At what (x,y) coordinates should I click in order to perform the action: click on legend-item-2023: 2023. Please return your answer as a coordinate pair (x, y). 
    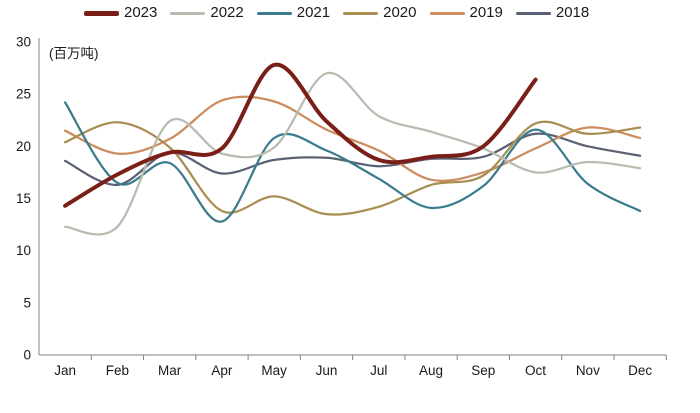
    Looking at the image, I should click on (120, 13).